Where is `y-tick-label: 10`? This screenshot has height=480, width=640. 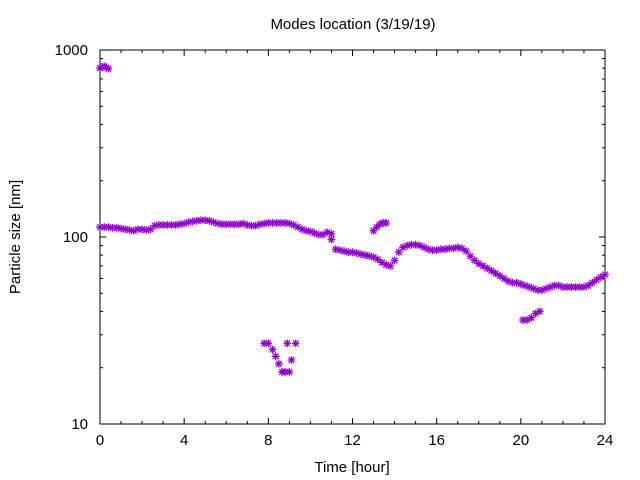 y-tick-label: 10 is located at coordinates (79, 424).